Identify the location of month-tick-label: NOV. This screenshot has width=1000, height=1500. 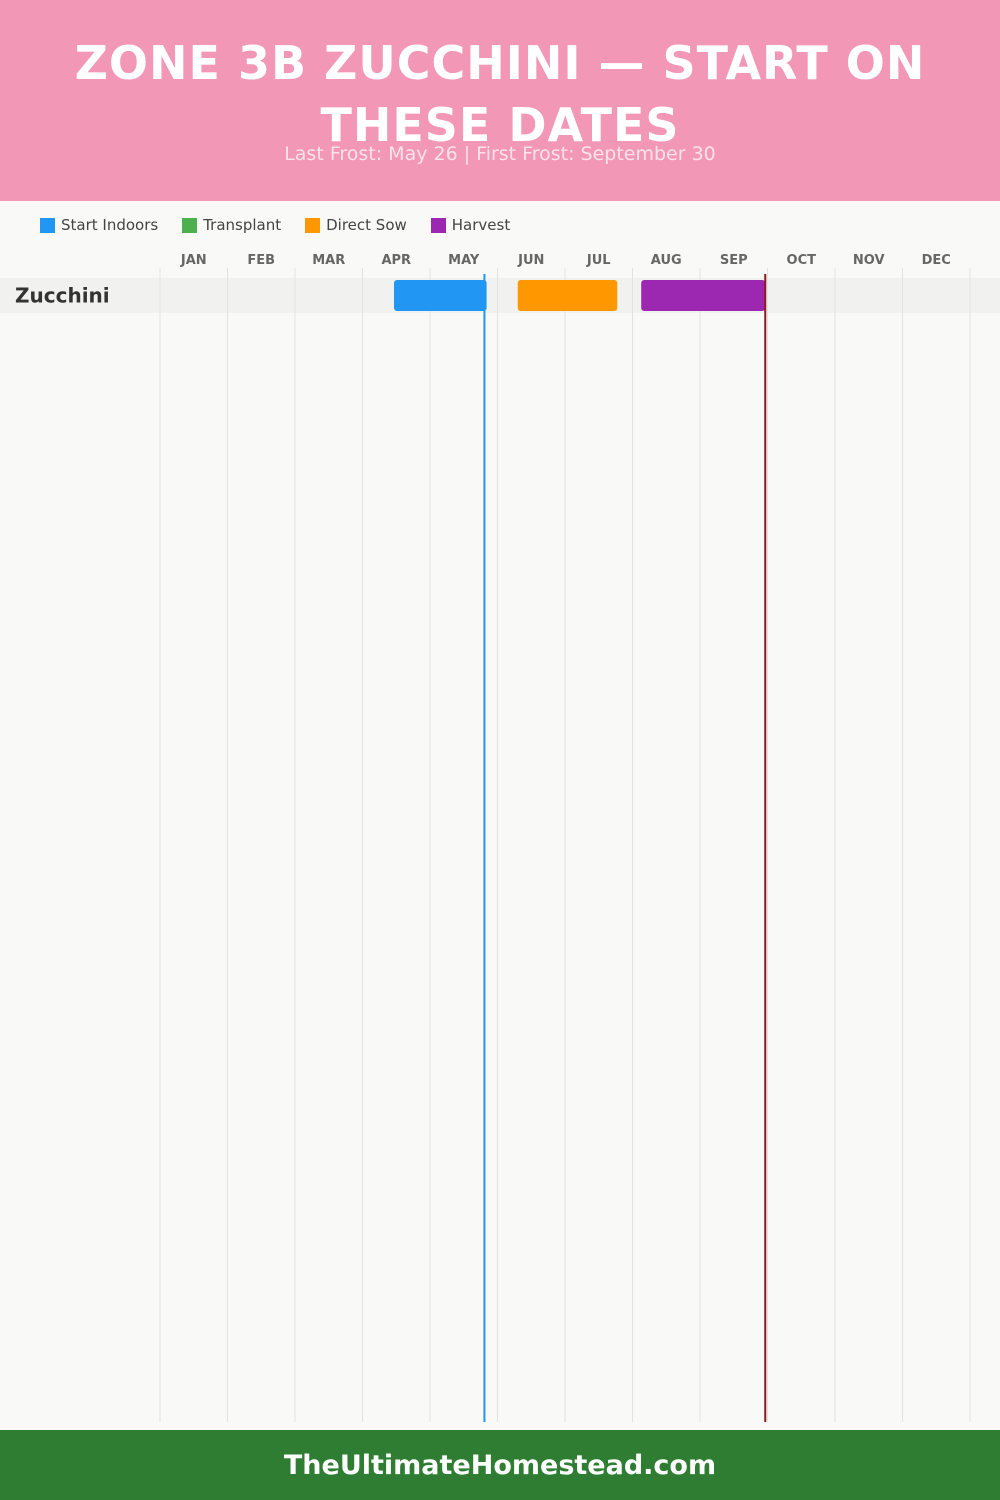
(869, 260).